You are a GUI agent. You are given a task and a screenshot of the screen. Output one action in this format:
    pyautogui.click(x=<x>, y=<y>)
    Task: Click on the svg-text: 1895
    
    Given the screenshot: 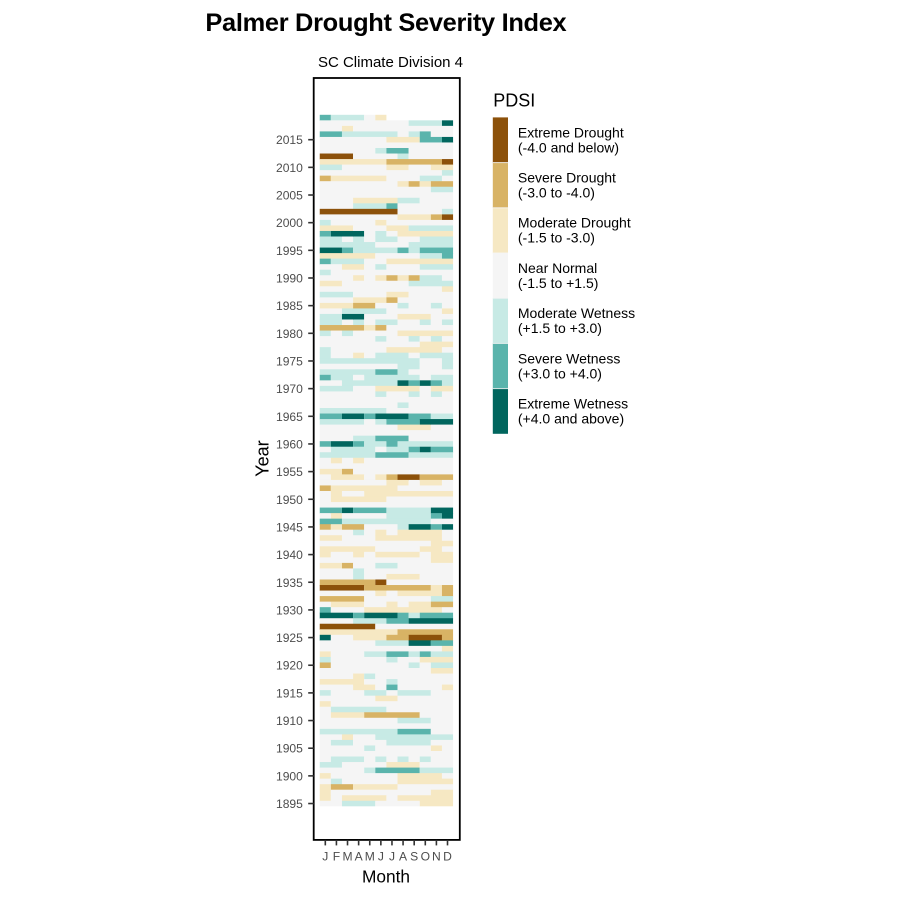 What is the action you would take?
    pyautogui.click(x=289, y=804)
    